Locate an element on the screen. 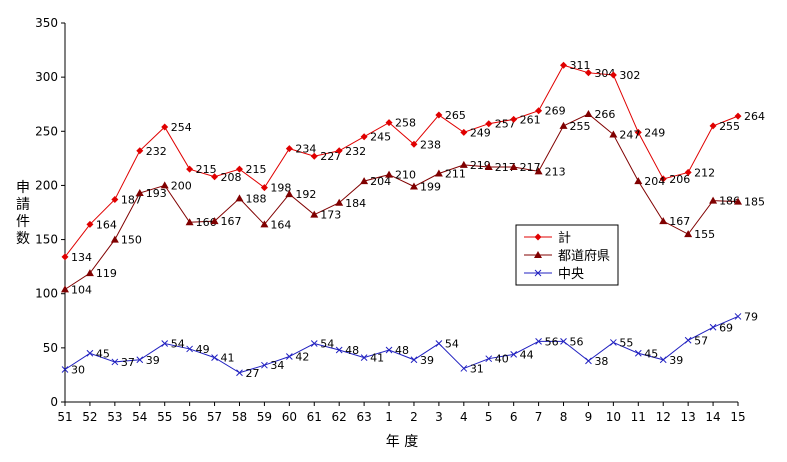  data-label: 104 is located at coordinates (81, 289).